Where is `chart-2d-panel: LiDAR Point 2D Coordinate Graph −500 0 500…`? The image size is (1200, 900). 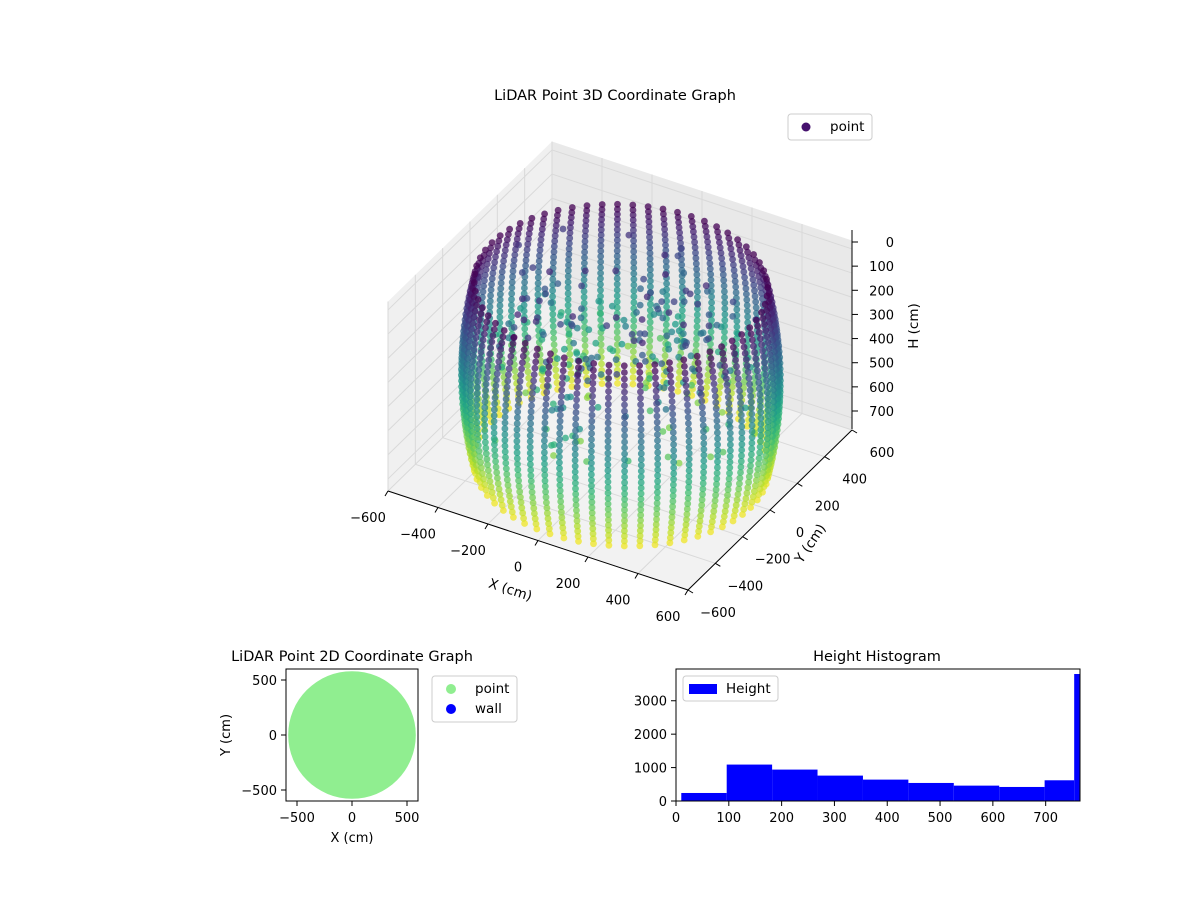
chart-2d-panel: LiDAR Point 2D Coordinate Graph −500 0 500… is located at coordinates (368, 747).